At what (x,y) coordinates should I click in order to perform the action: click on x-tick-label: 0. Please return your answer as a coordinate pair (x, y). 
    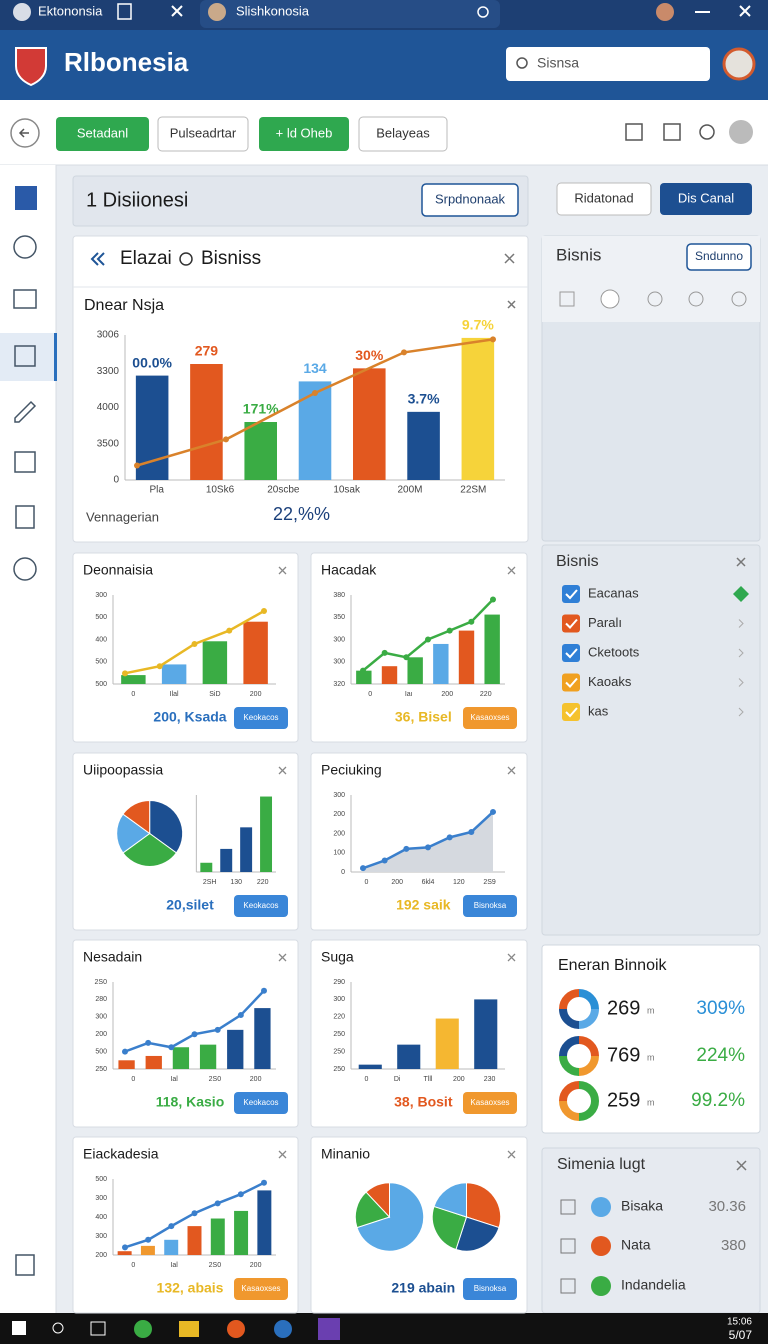
    Looking at the image, I should click on (133, 1265).